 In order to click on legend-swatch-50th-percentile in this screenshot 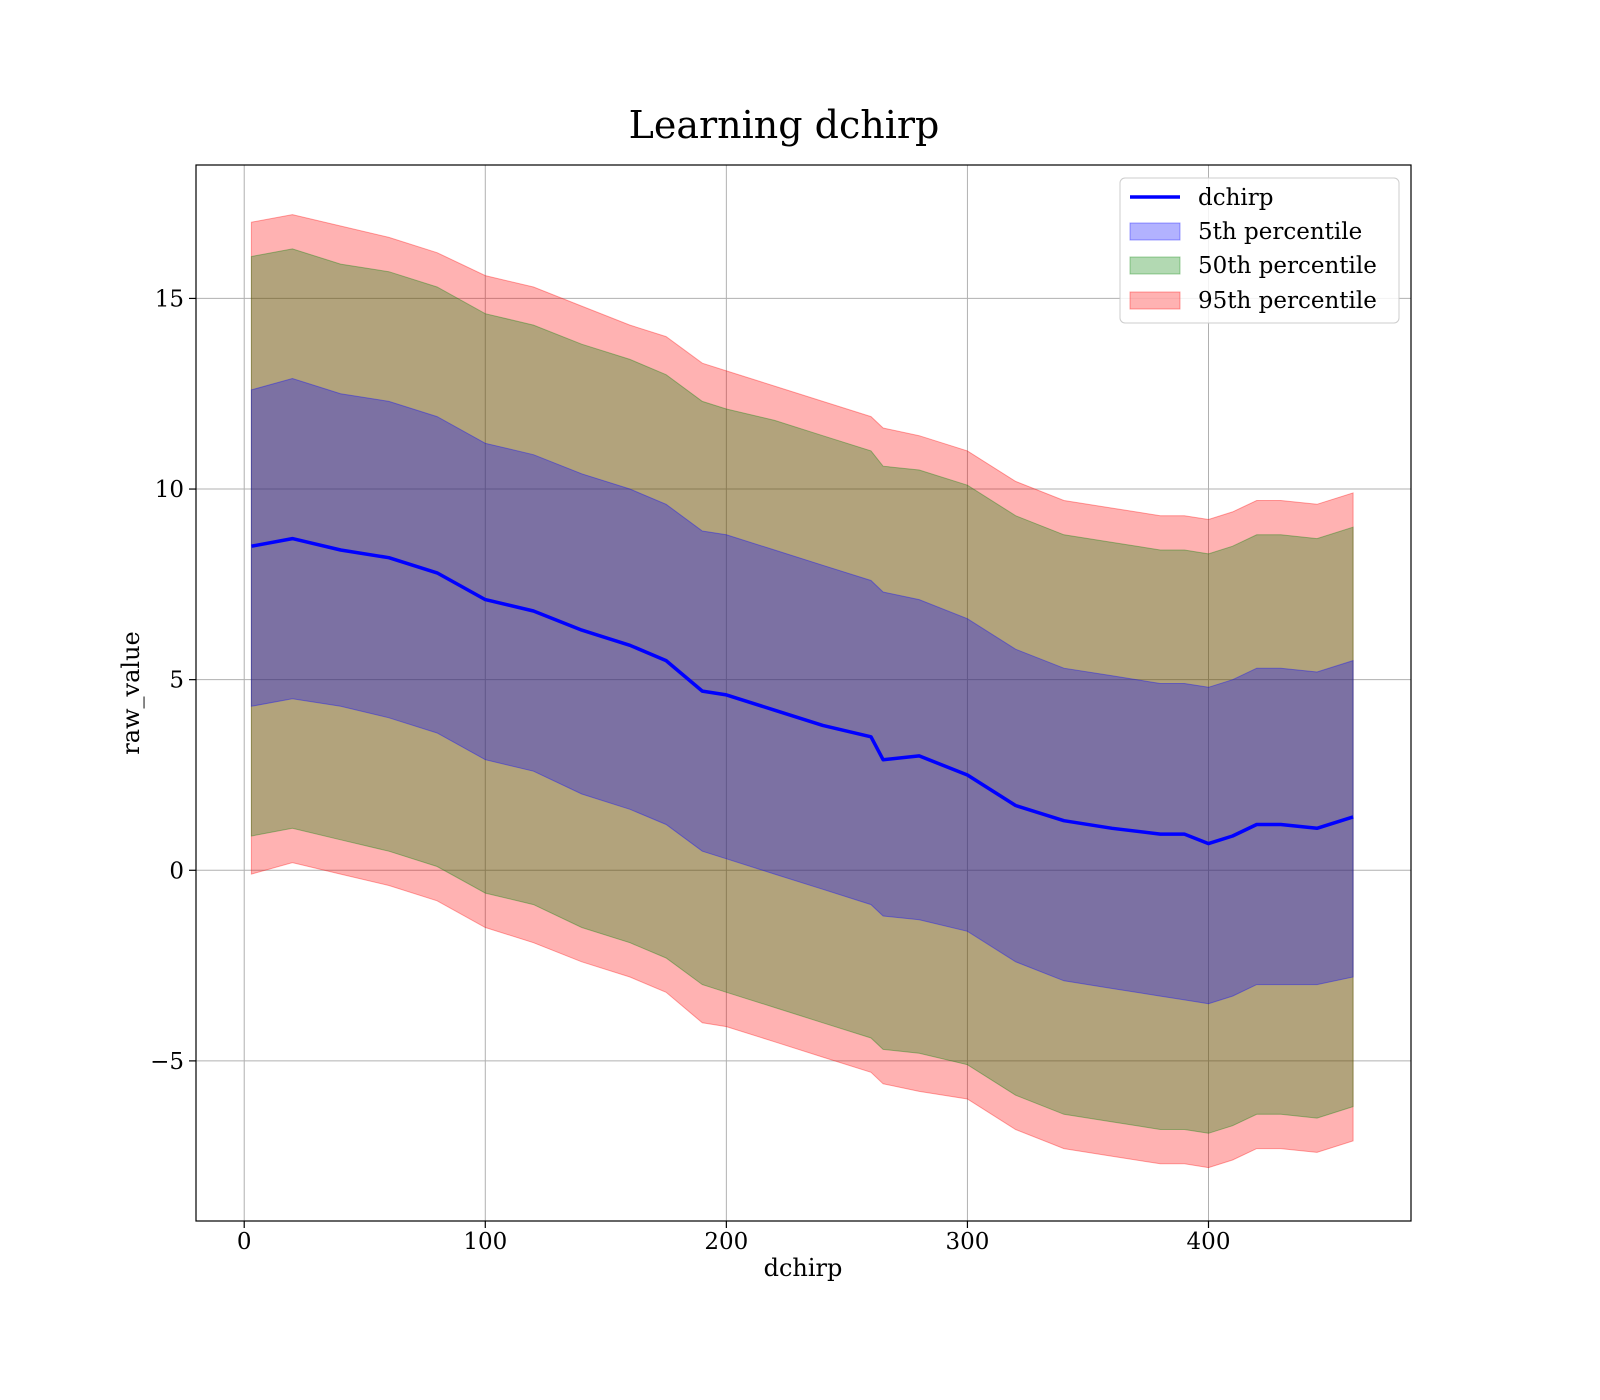, I will do `click(1155, 265)`.